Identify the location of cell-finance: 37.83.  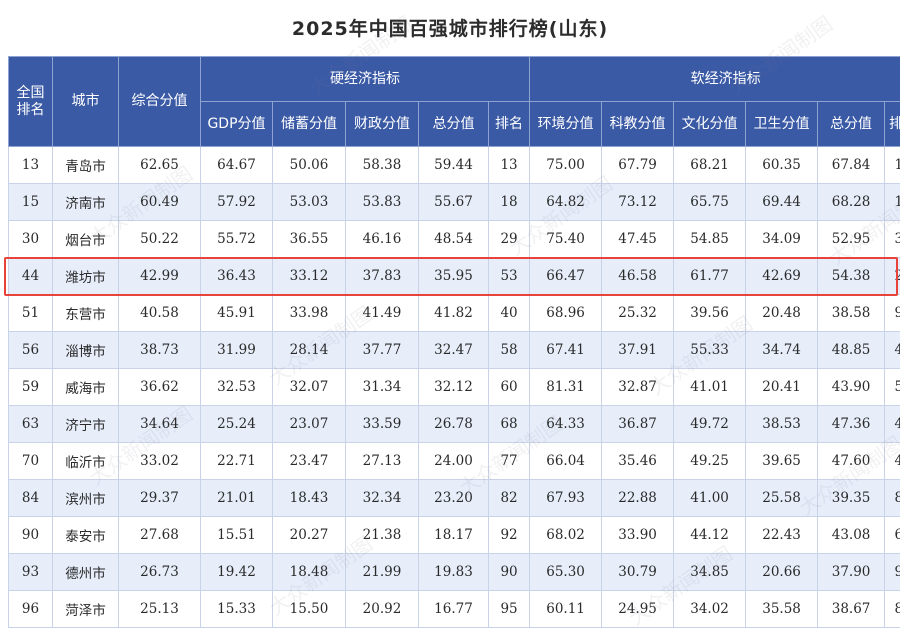
(382, 276).